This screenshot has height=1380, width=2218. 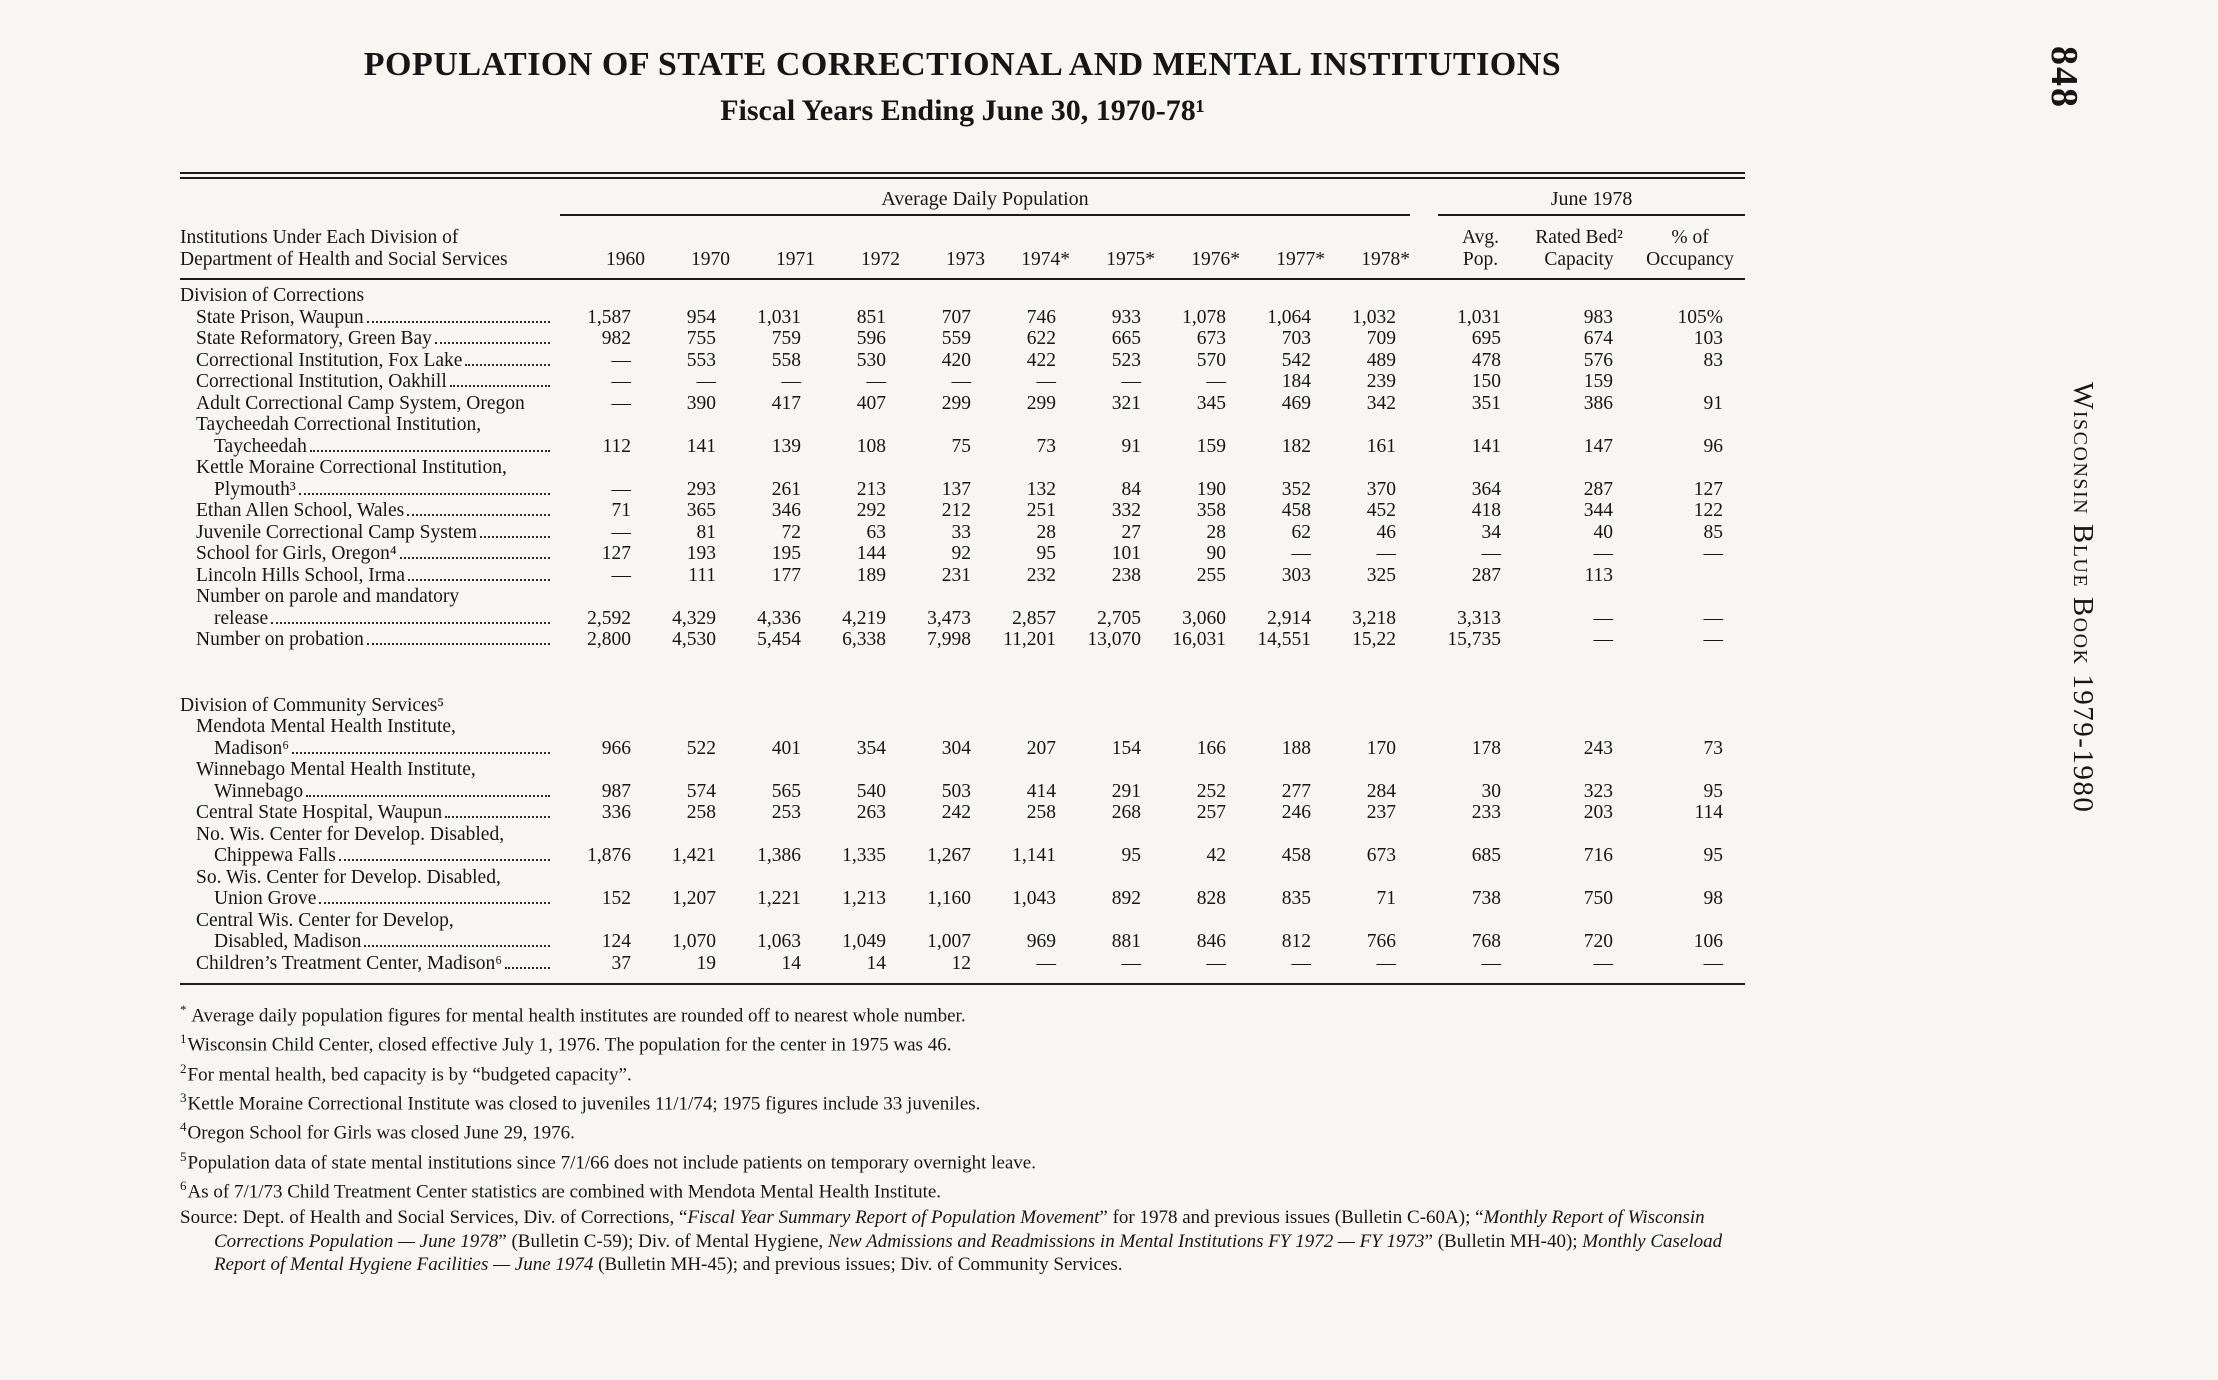 I want to click on footnote-marker: 6, so click(x=183, y=1185).